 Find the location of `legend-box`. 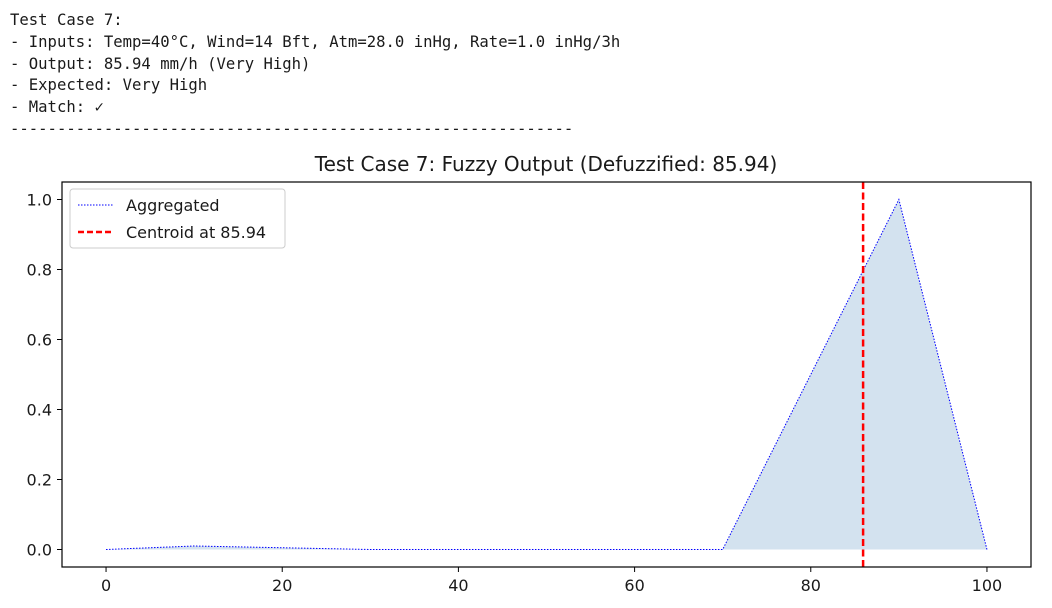

legend-box is located at coordinates (177, 218).